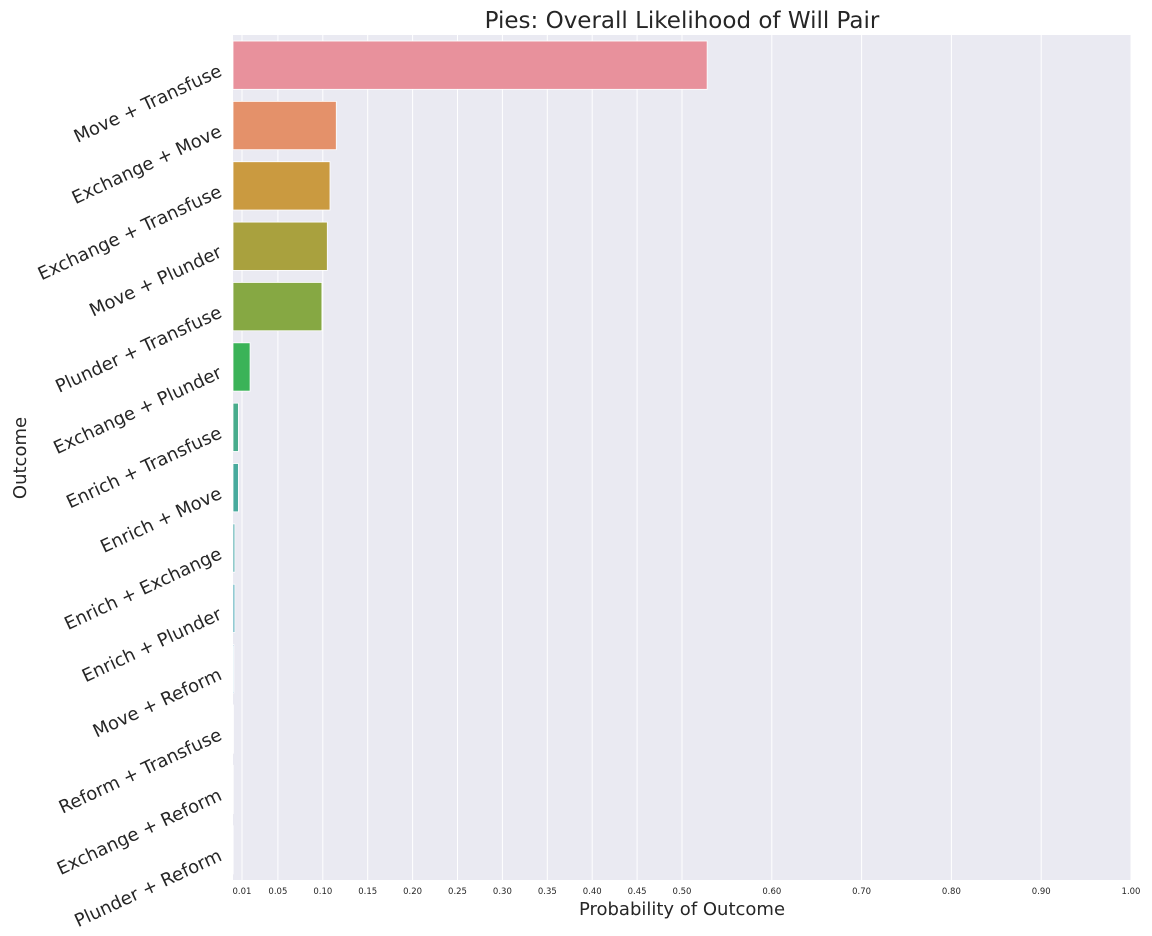  Describe the element at coordinates (682, 21) in the screenshot. I see `chart-title: Pies: Overall Likelihood of Will Pair` at that location.